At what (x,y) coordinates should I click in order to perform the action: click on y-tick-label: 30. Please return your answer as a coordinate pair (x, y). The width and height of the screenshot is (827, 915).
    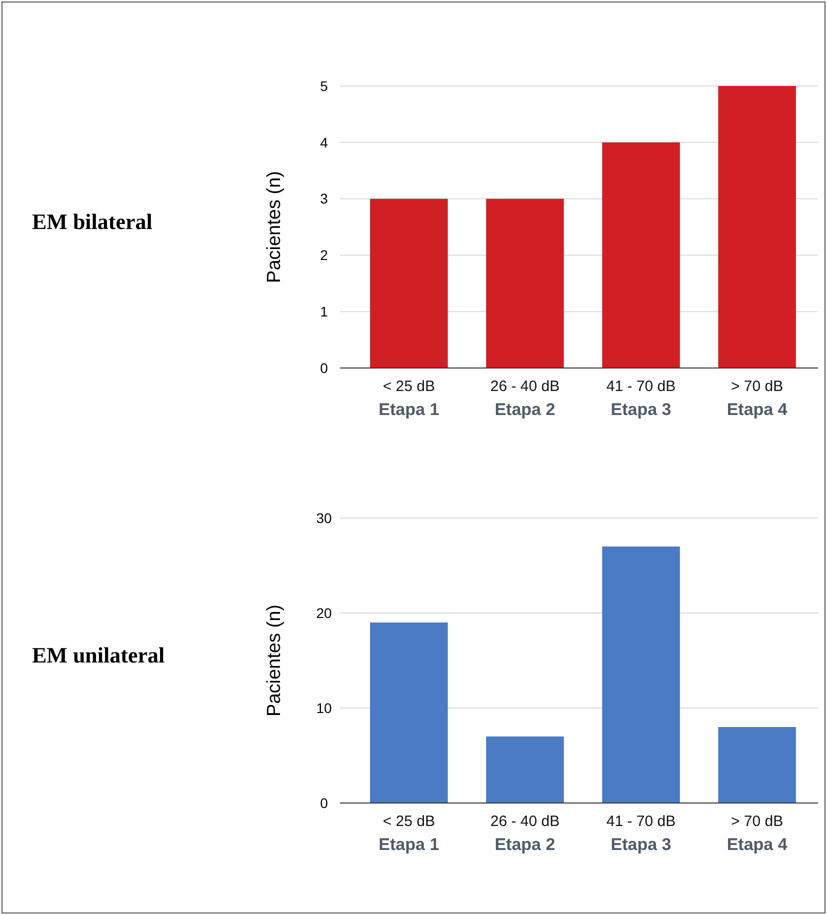
    Looking at the image, I should click on (324, 518).